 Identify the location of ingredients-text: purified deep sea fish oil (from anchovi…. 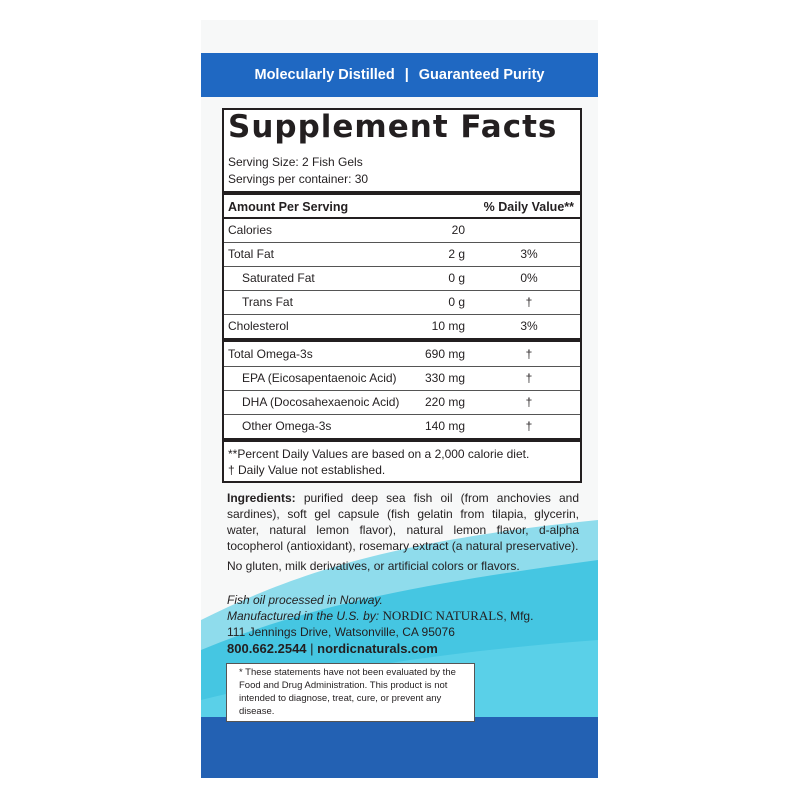
(403, 522).